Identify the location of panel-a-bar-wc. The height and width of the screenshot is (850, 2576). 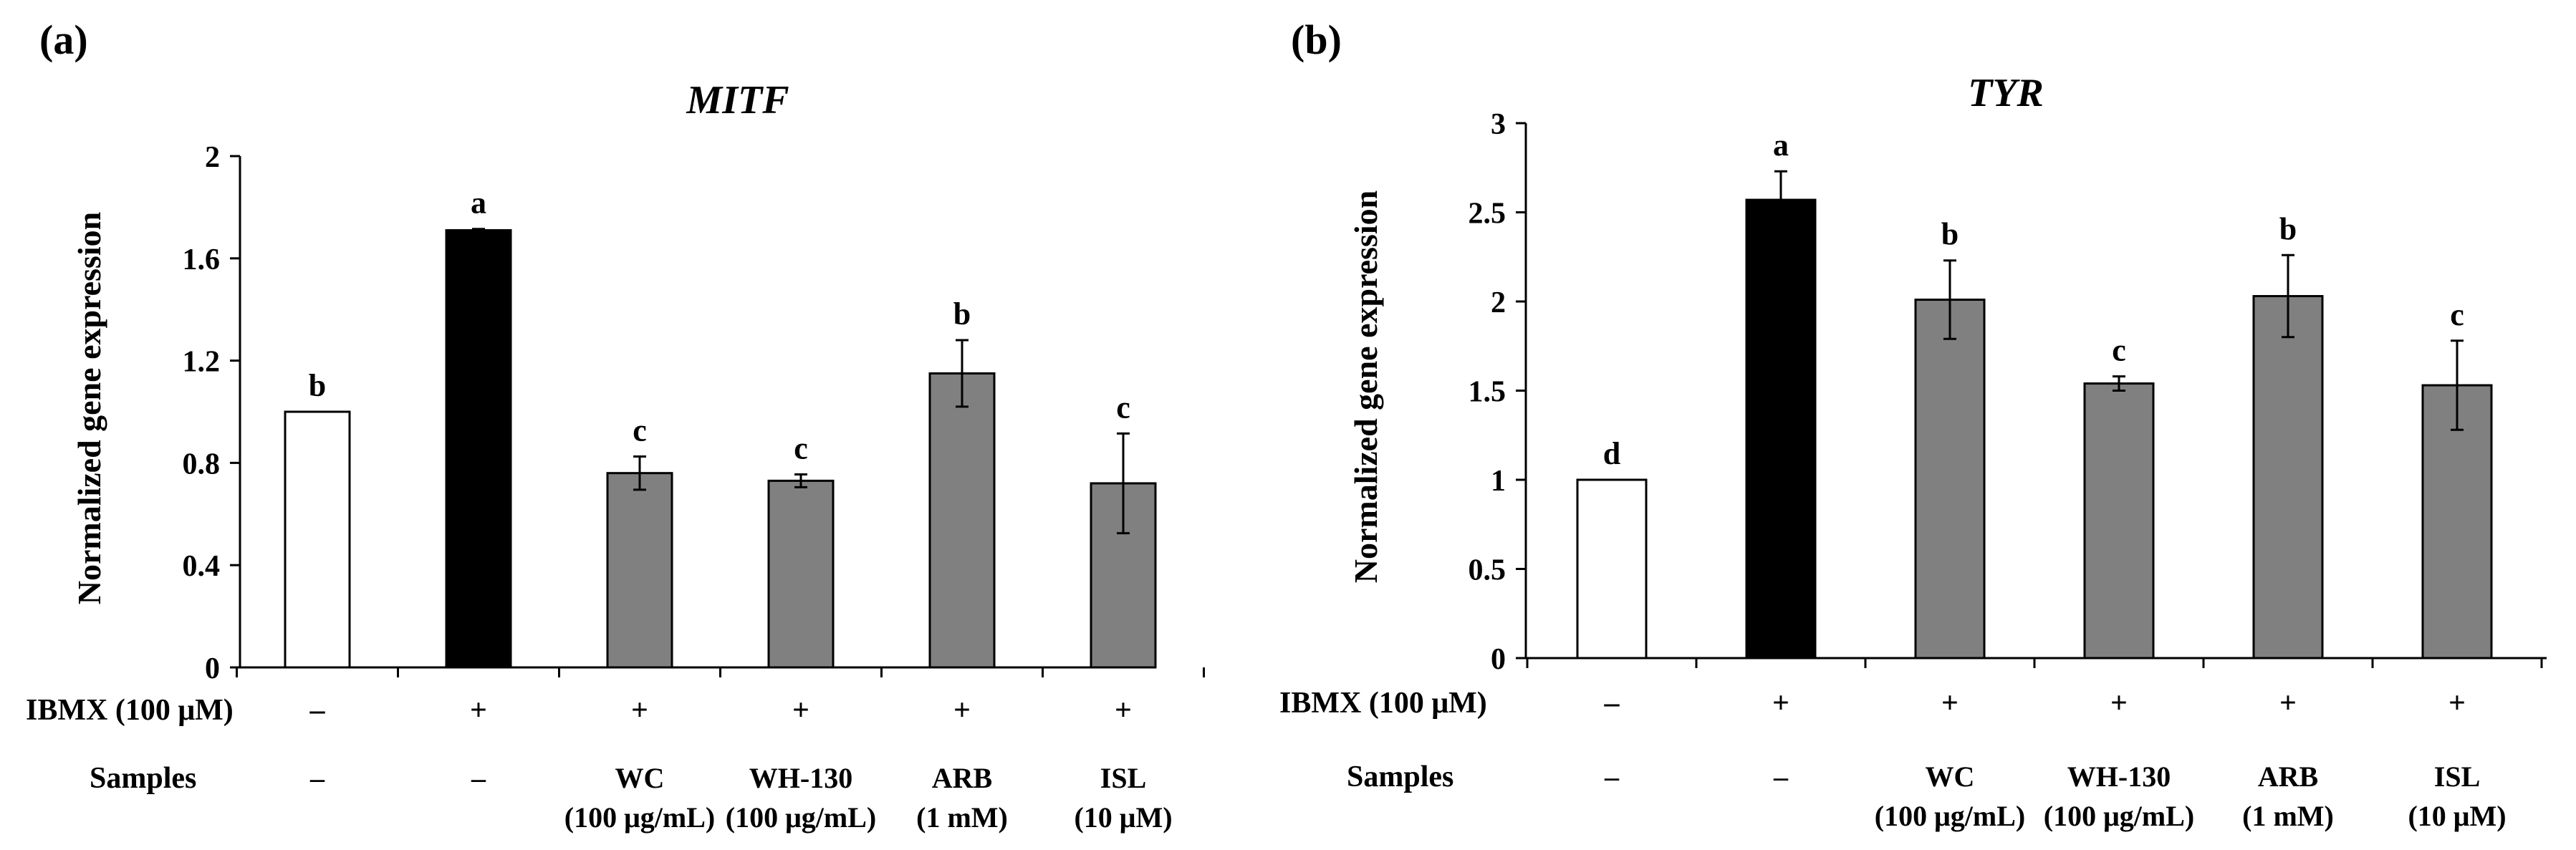
(639, 570).